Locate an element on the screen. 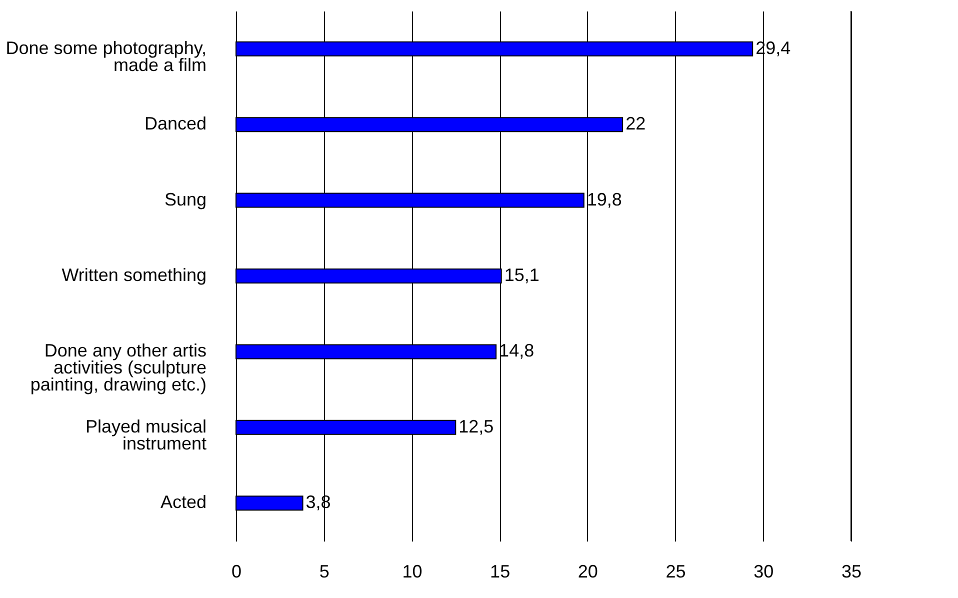  x-tick-label: 15 is located at coordinates (500, 572).